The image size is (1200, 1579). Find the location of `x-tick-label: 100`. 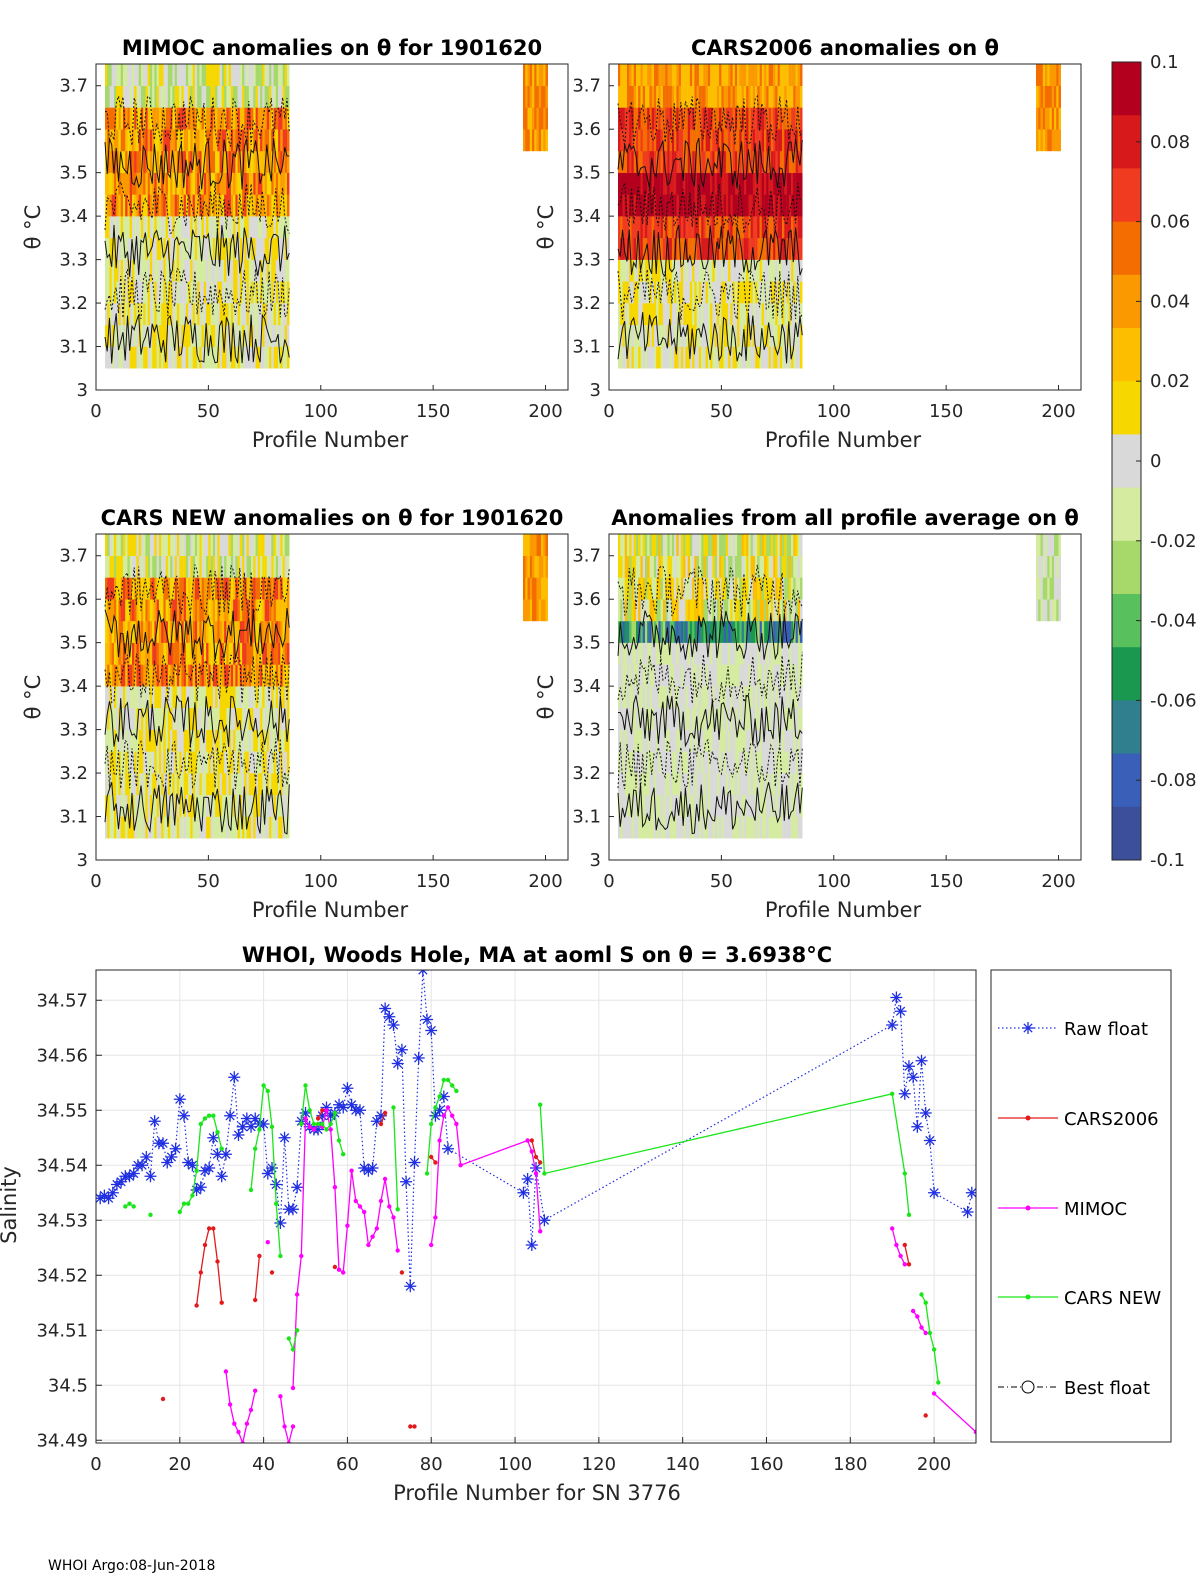

x-tick-label: 100 is located at coordinates (834, 881).